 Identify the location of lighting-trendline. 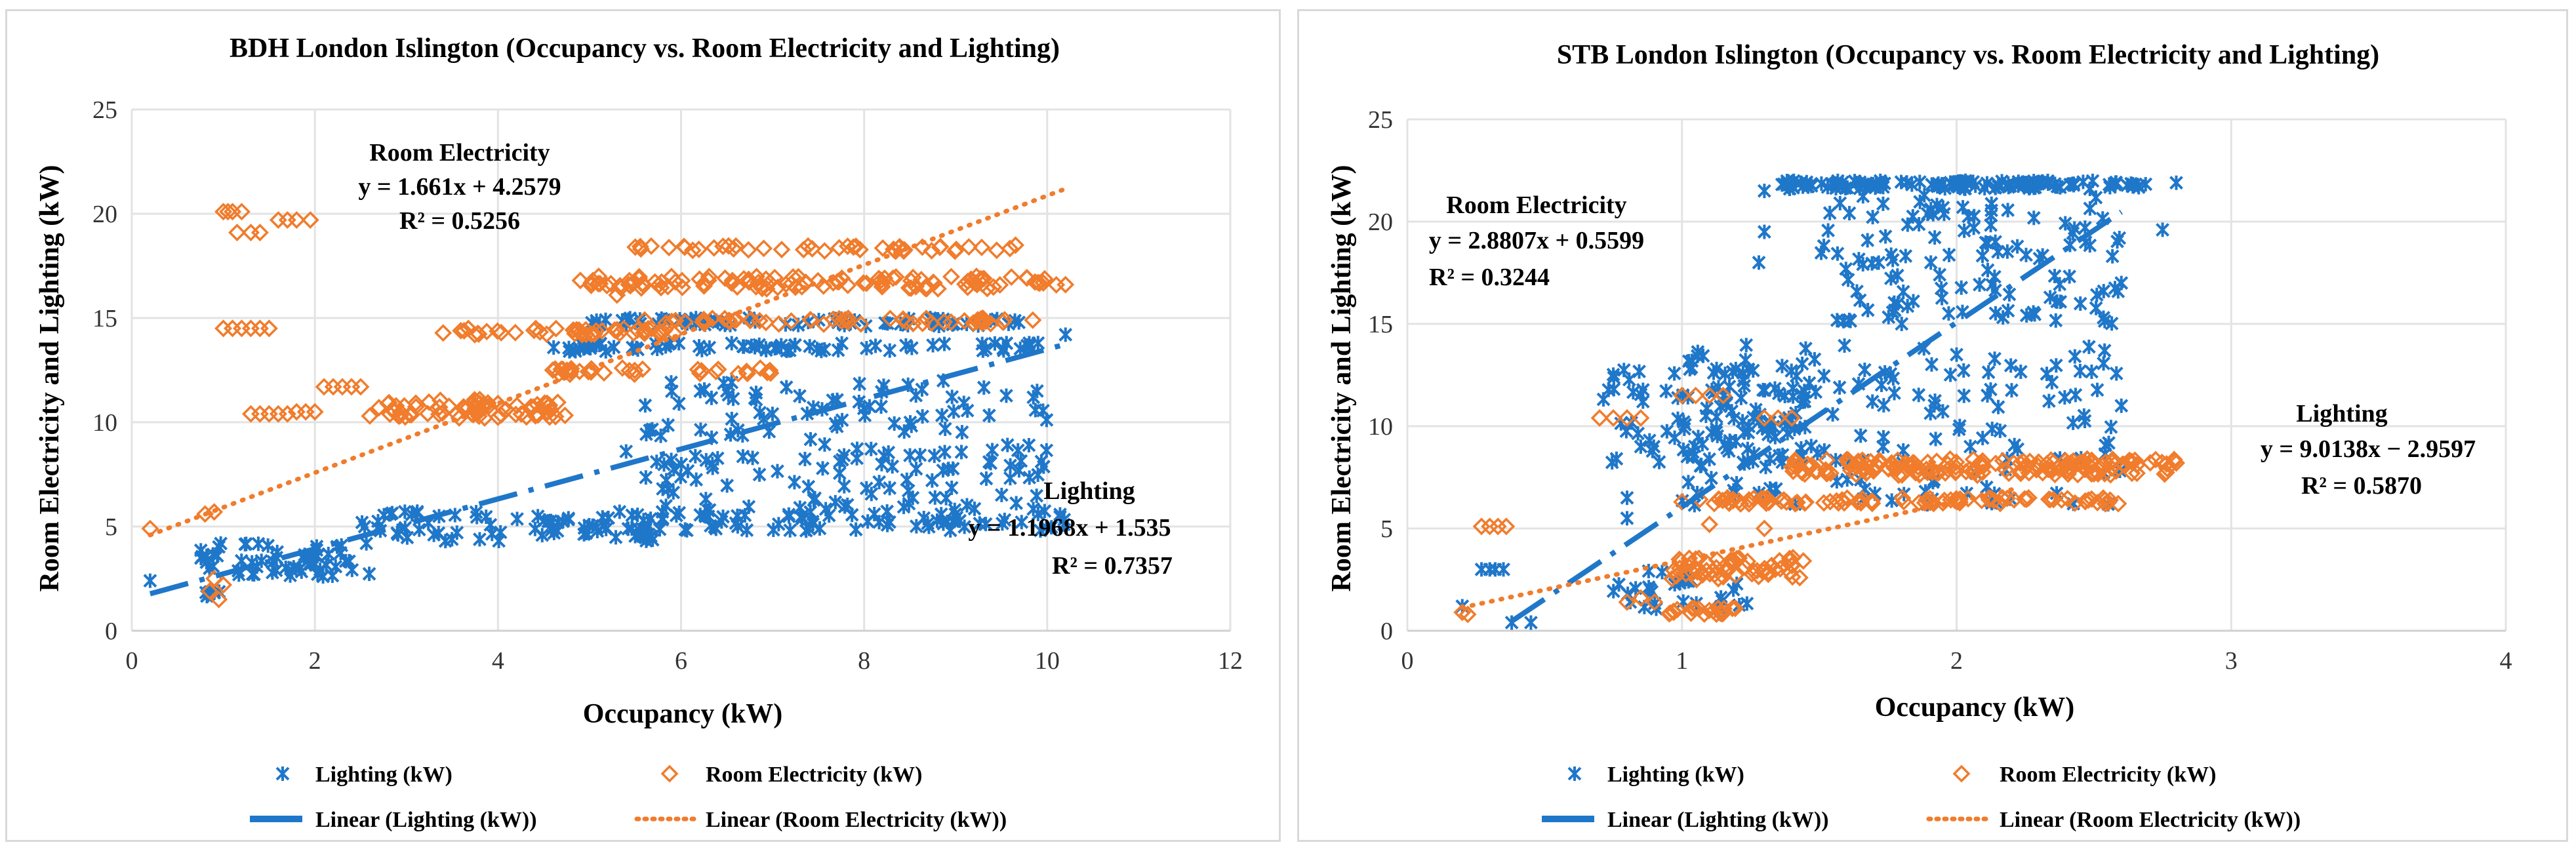
(1817, 417).